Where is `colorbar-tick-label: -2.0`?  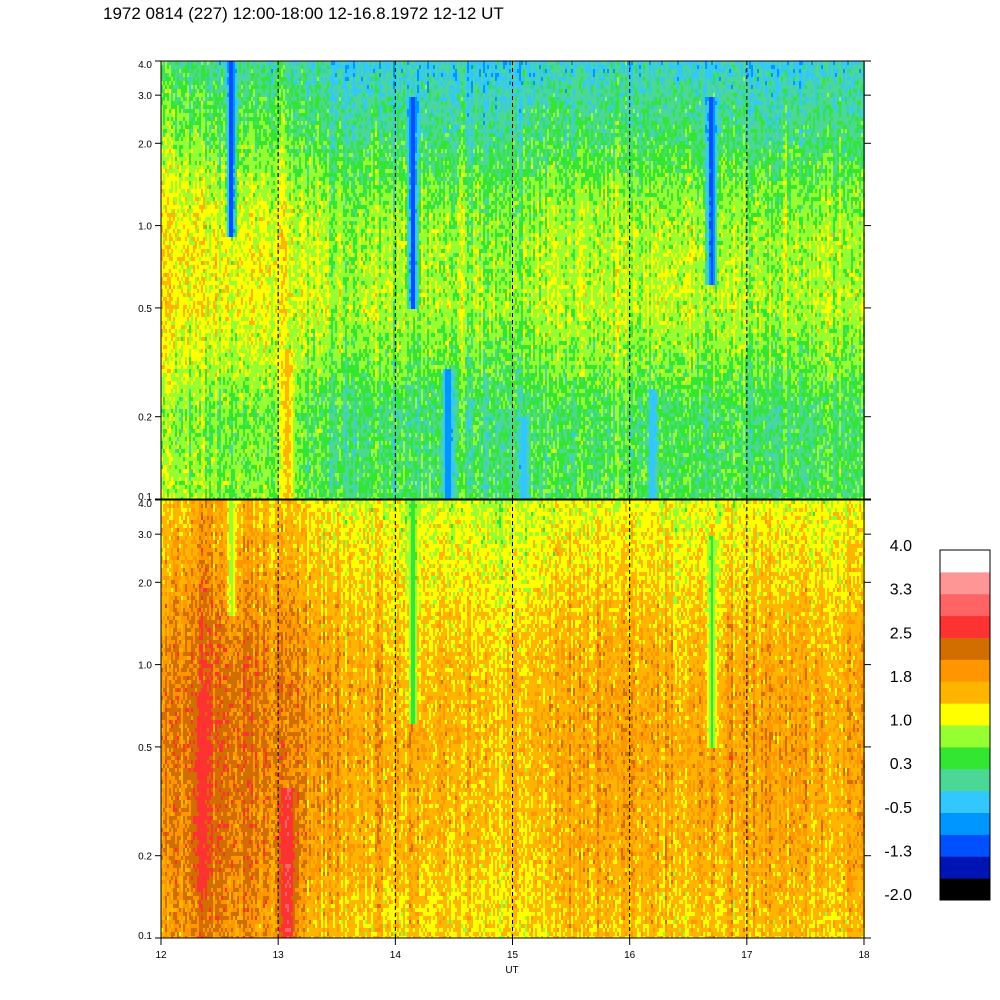
colorbar-tick-label: -2.0 is located at coordinates (898, 895).